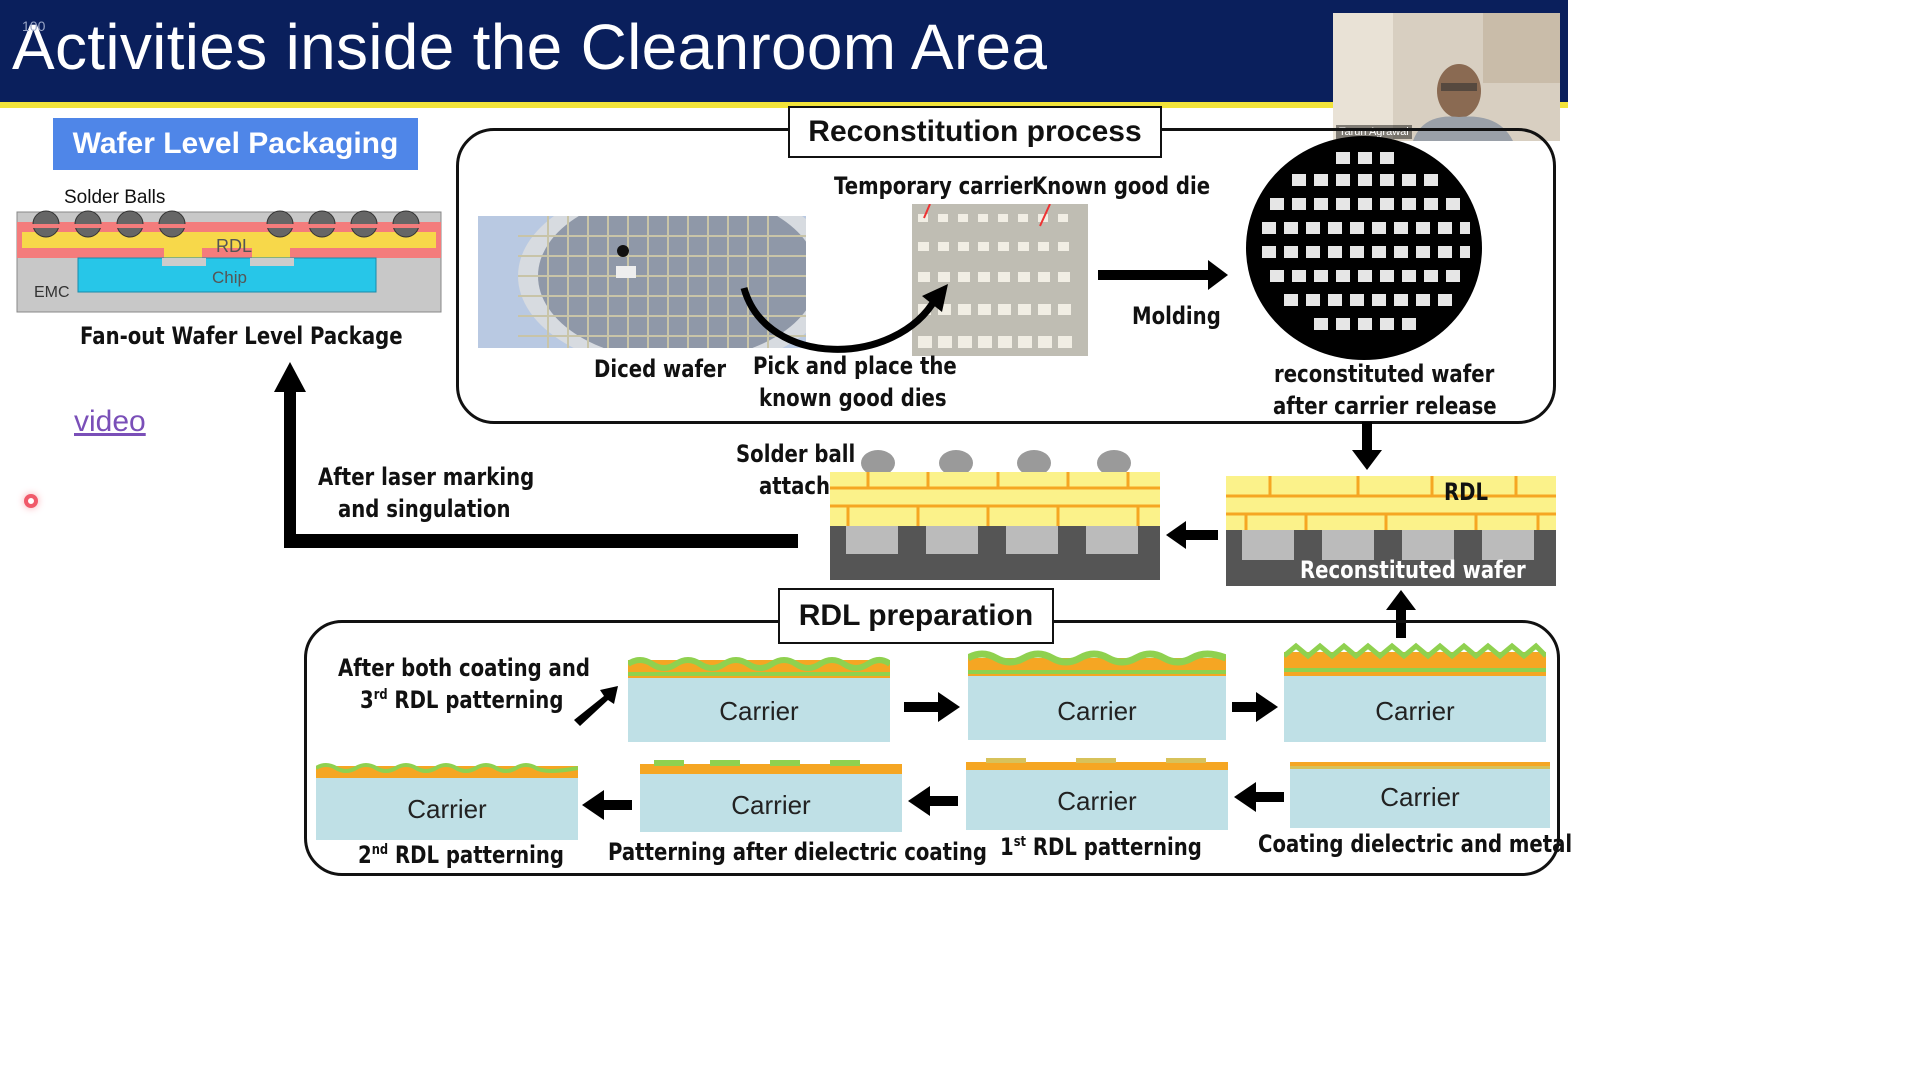  I want to click on laser-marking-line1: After laser marking, so click(426, 477).